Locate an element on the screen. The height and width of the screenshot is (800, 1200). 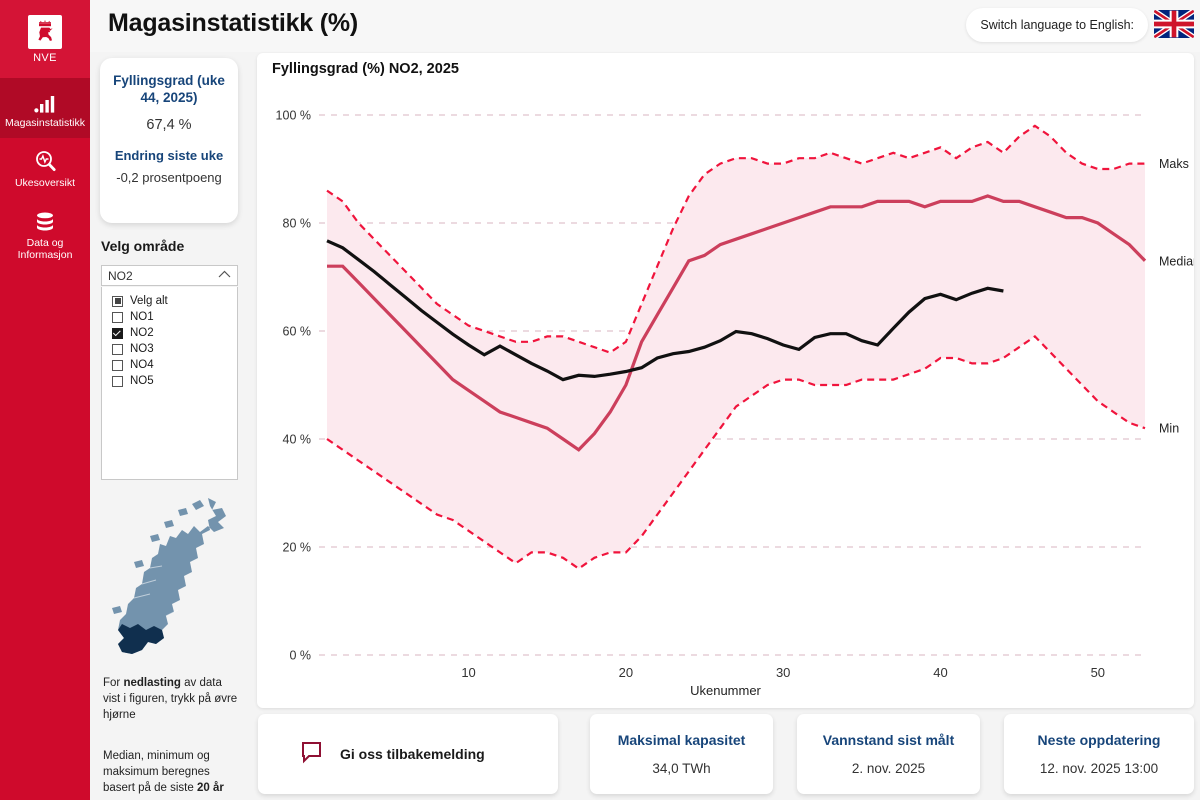
option-no1: NO1 is located at coordinates (169, 317).